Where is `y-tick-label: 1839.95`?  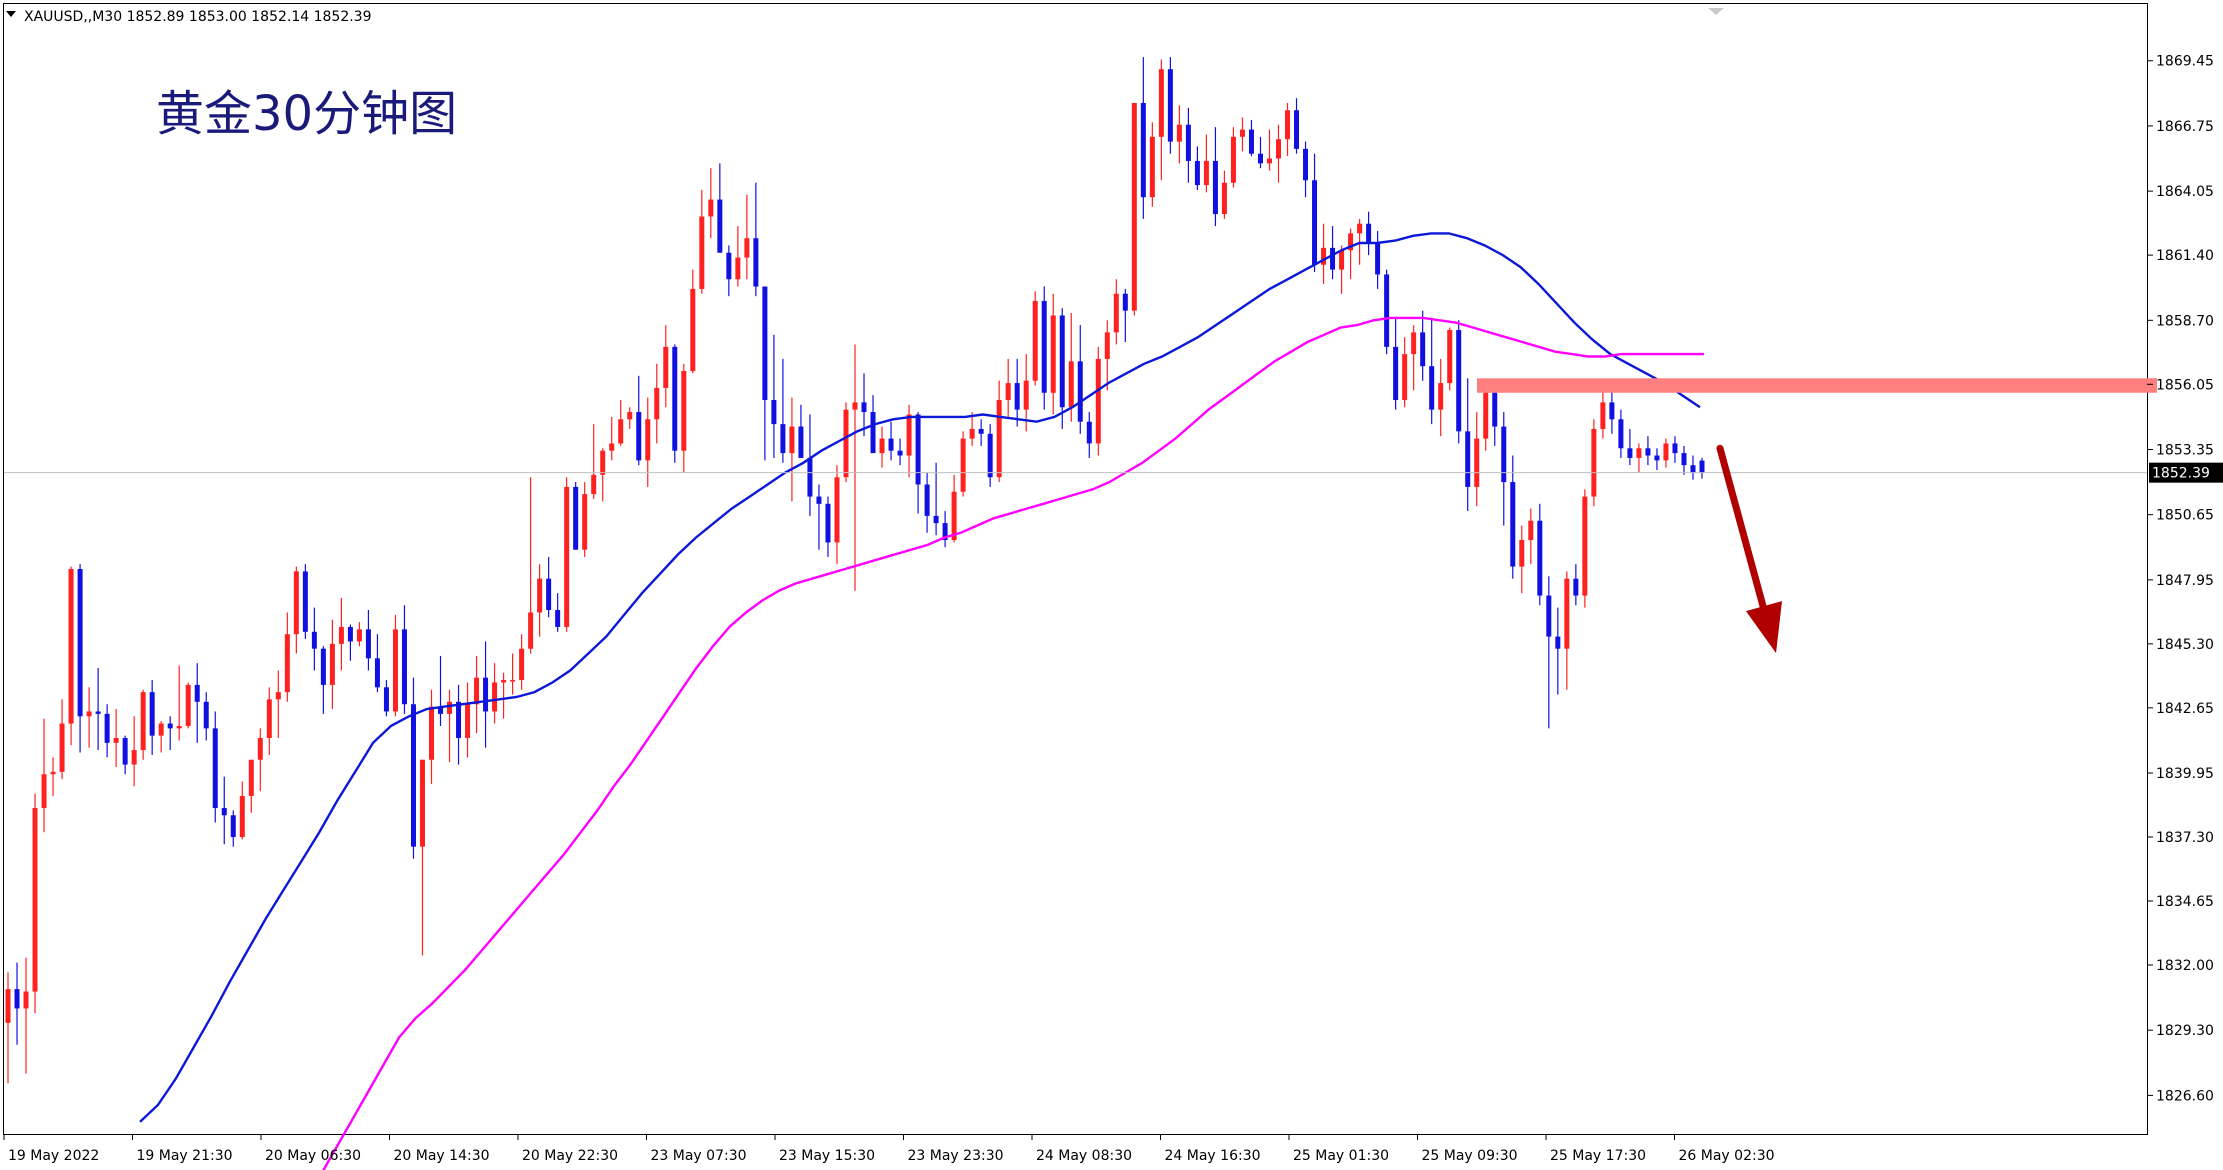
y-tick-label: 1839.95 is located at coordinates (2185, 774).